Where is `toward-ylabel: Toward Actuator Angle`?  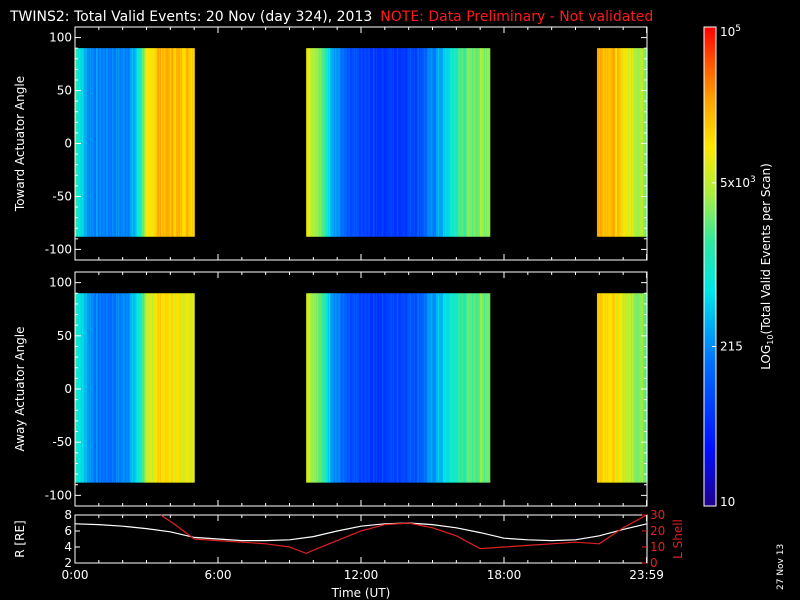
toward-ylabel: Toward Actuator Angle is located at coordinates (20, 144).